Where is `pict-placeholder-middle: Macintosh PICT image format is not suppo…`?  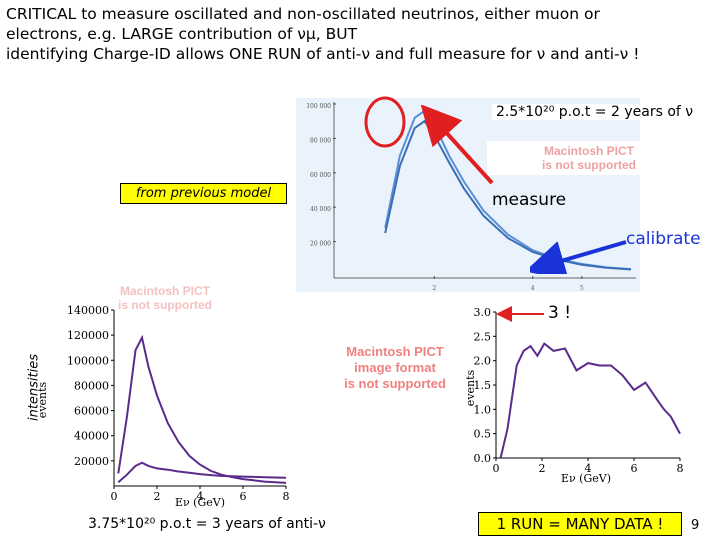
pict-placeholder-middle: Macintosh PICT image format is not suppo… is located at coordinates (395, 369).